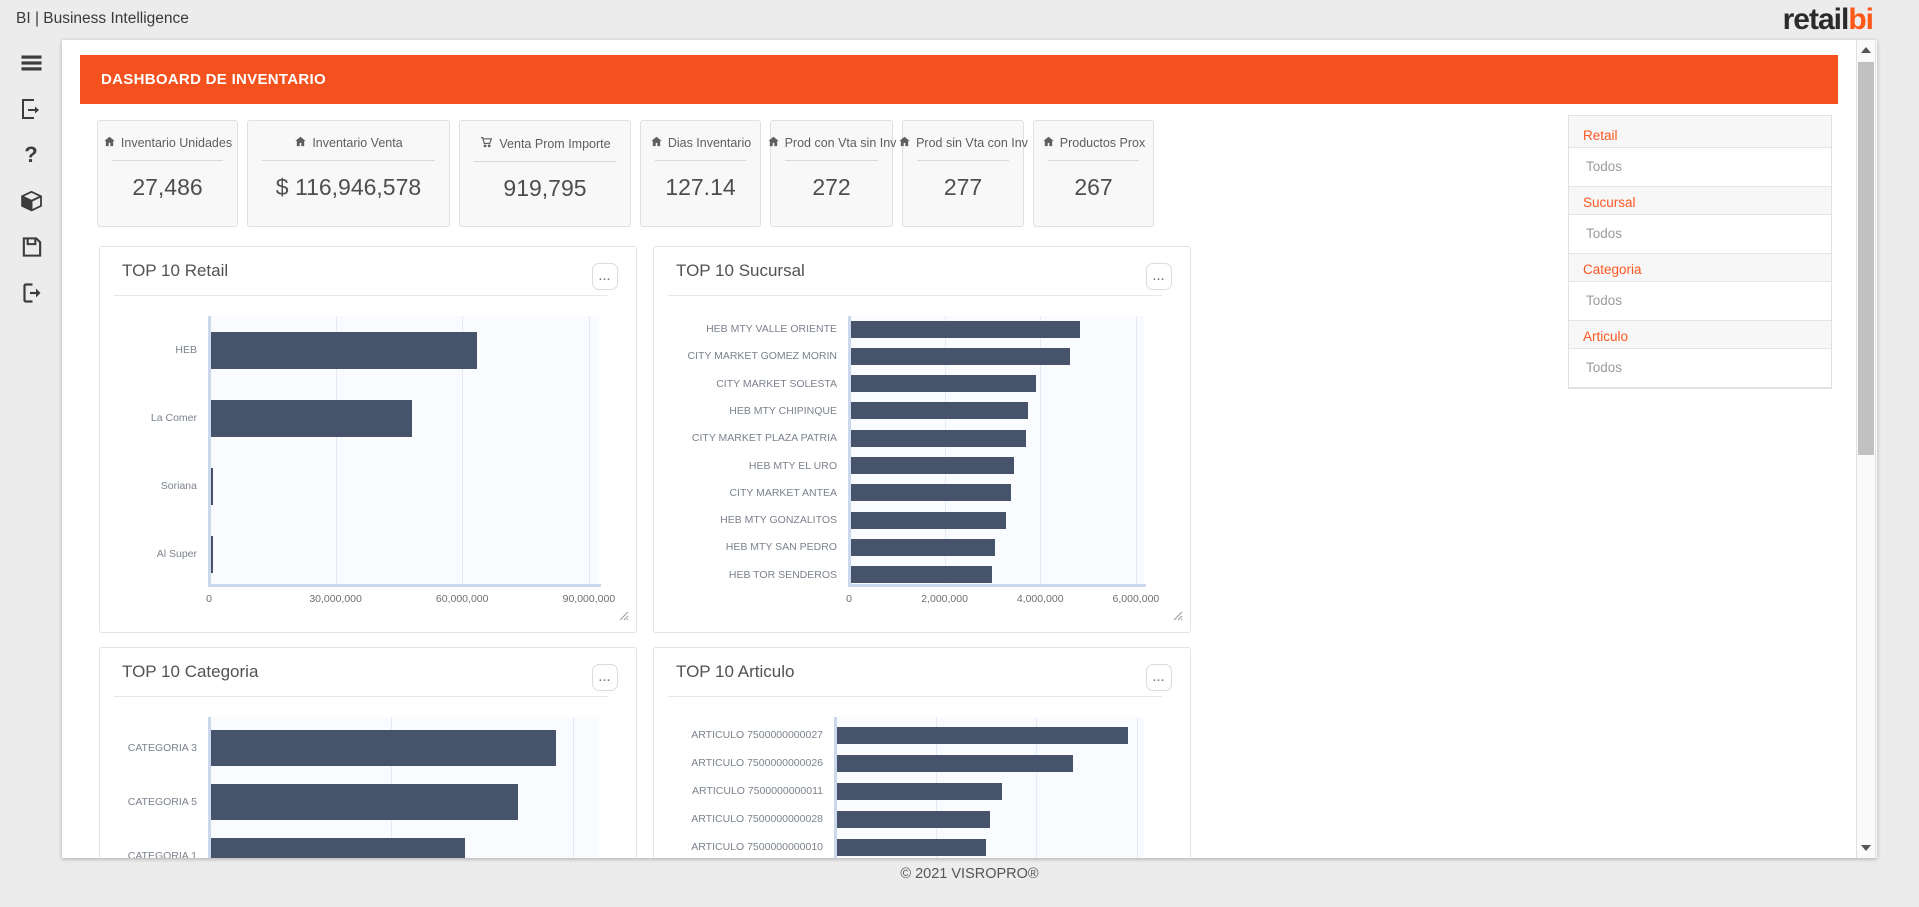 The image size is (1919, 907). Describe the element at coordinates (209, 599) in the screenshot. I see `x-tick-label: 0` at that location.